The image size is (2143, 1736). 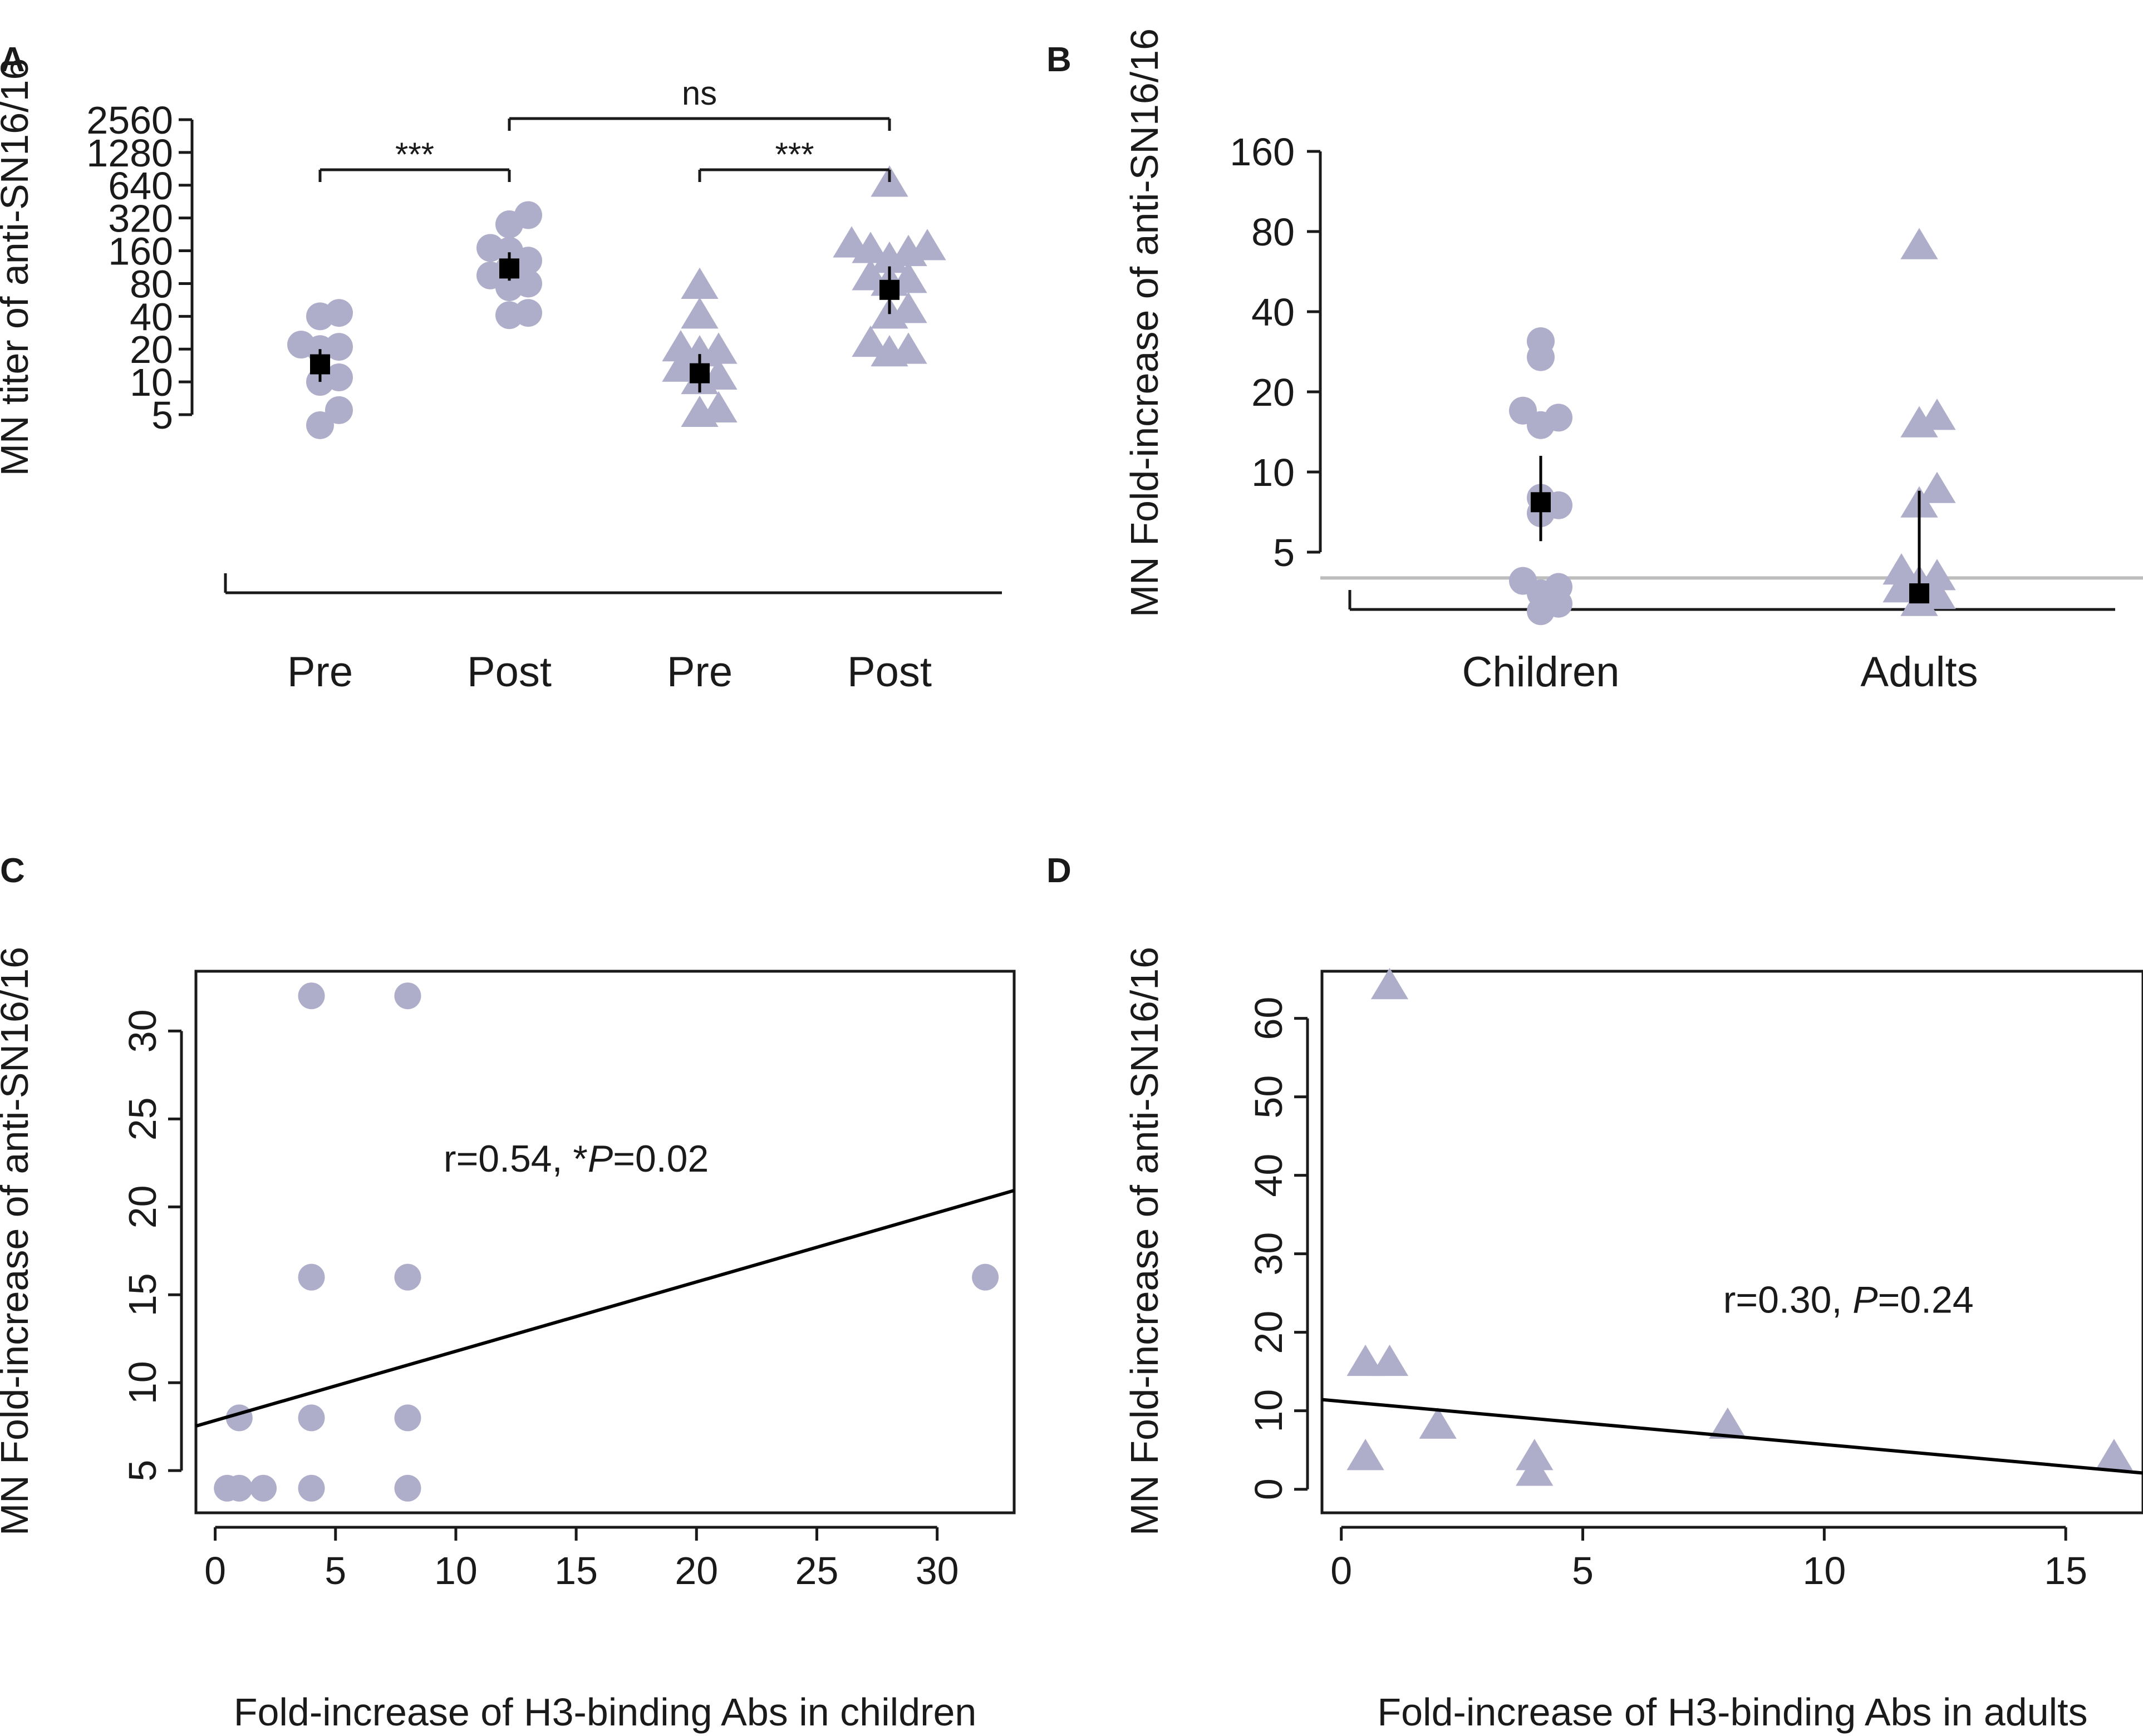 I want to click on y-tick-label: 25, so click(x=142, y=1118).